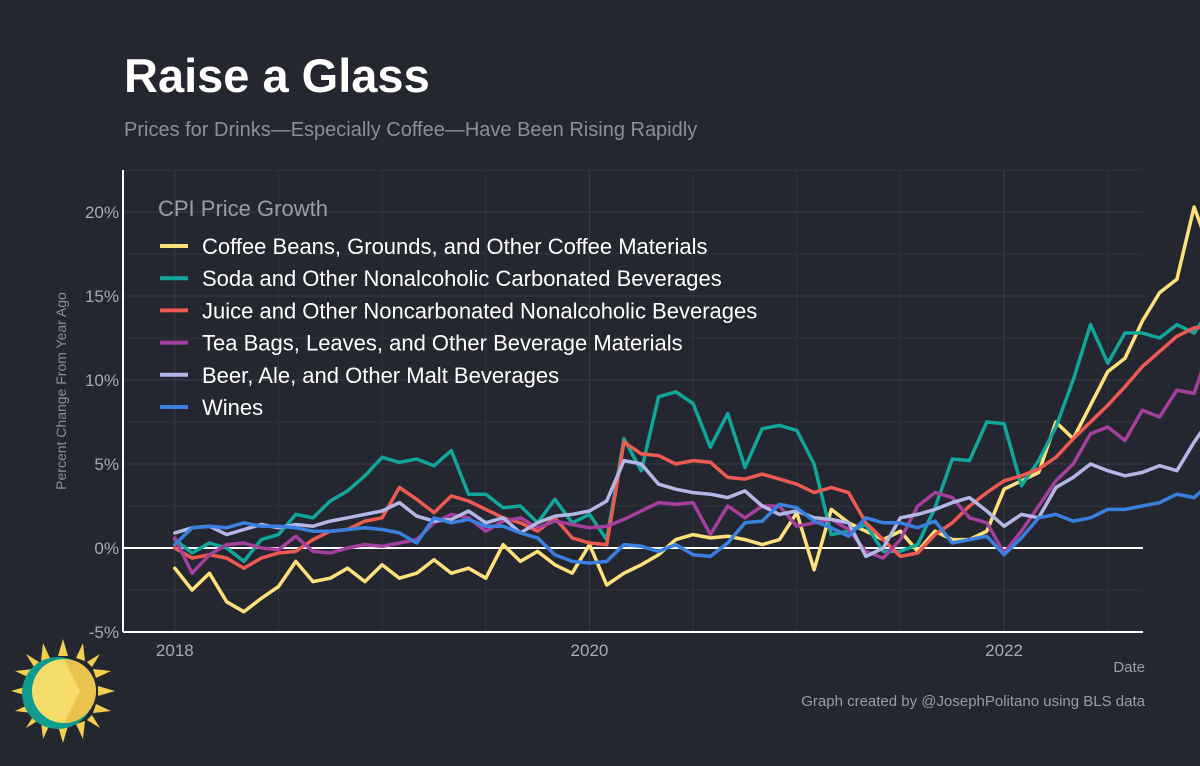 The height and width of the screenshot is (766, 1200). I want to click on sun-logo-icon, so click(63, 691).